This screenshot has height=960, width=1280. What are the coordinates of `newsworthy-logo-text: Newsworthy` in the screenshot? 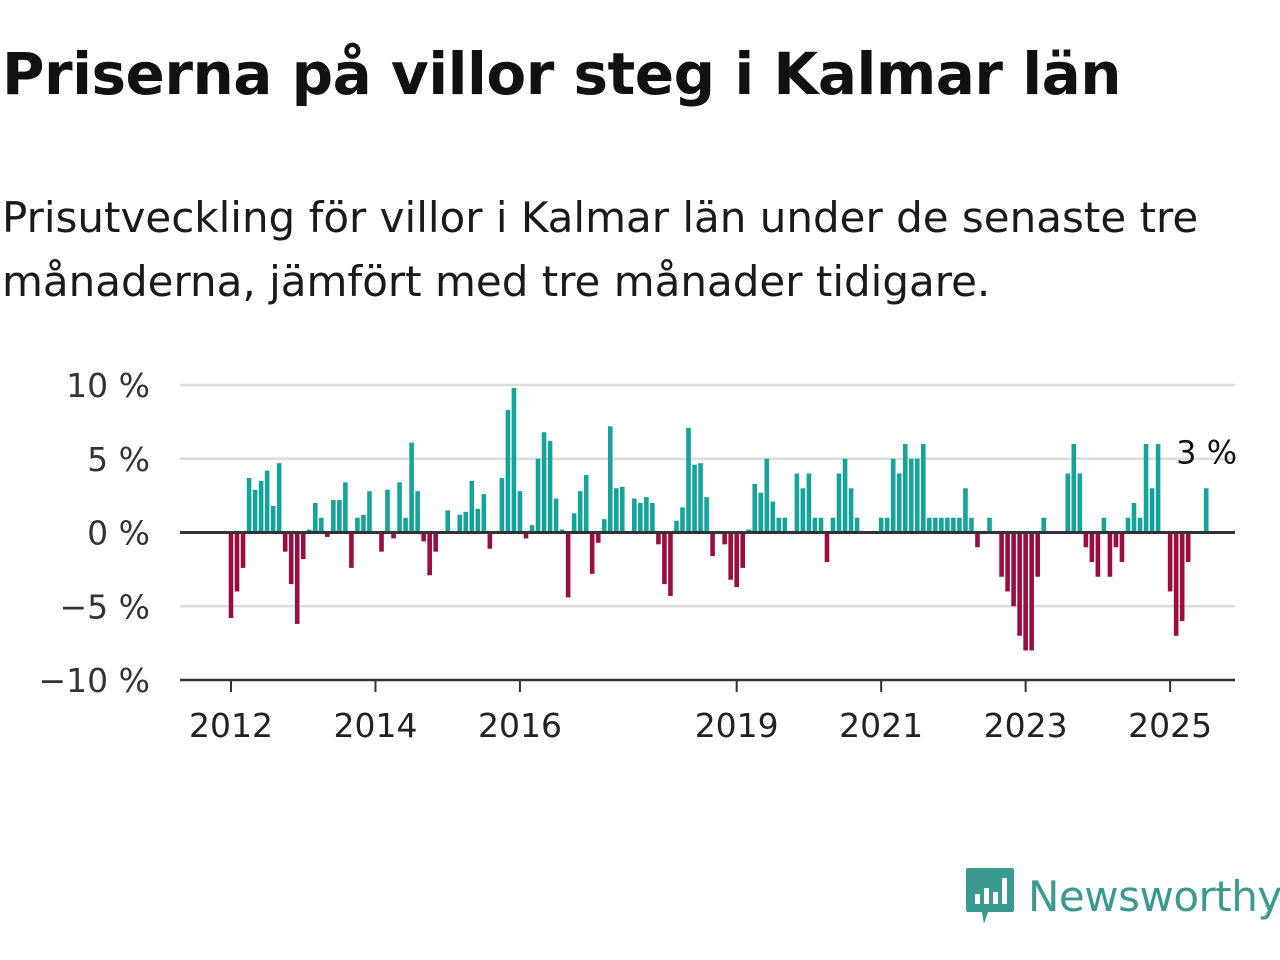 It's located at (1154, 896).